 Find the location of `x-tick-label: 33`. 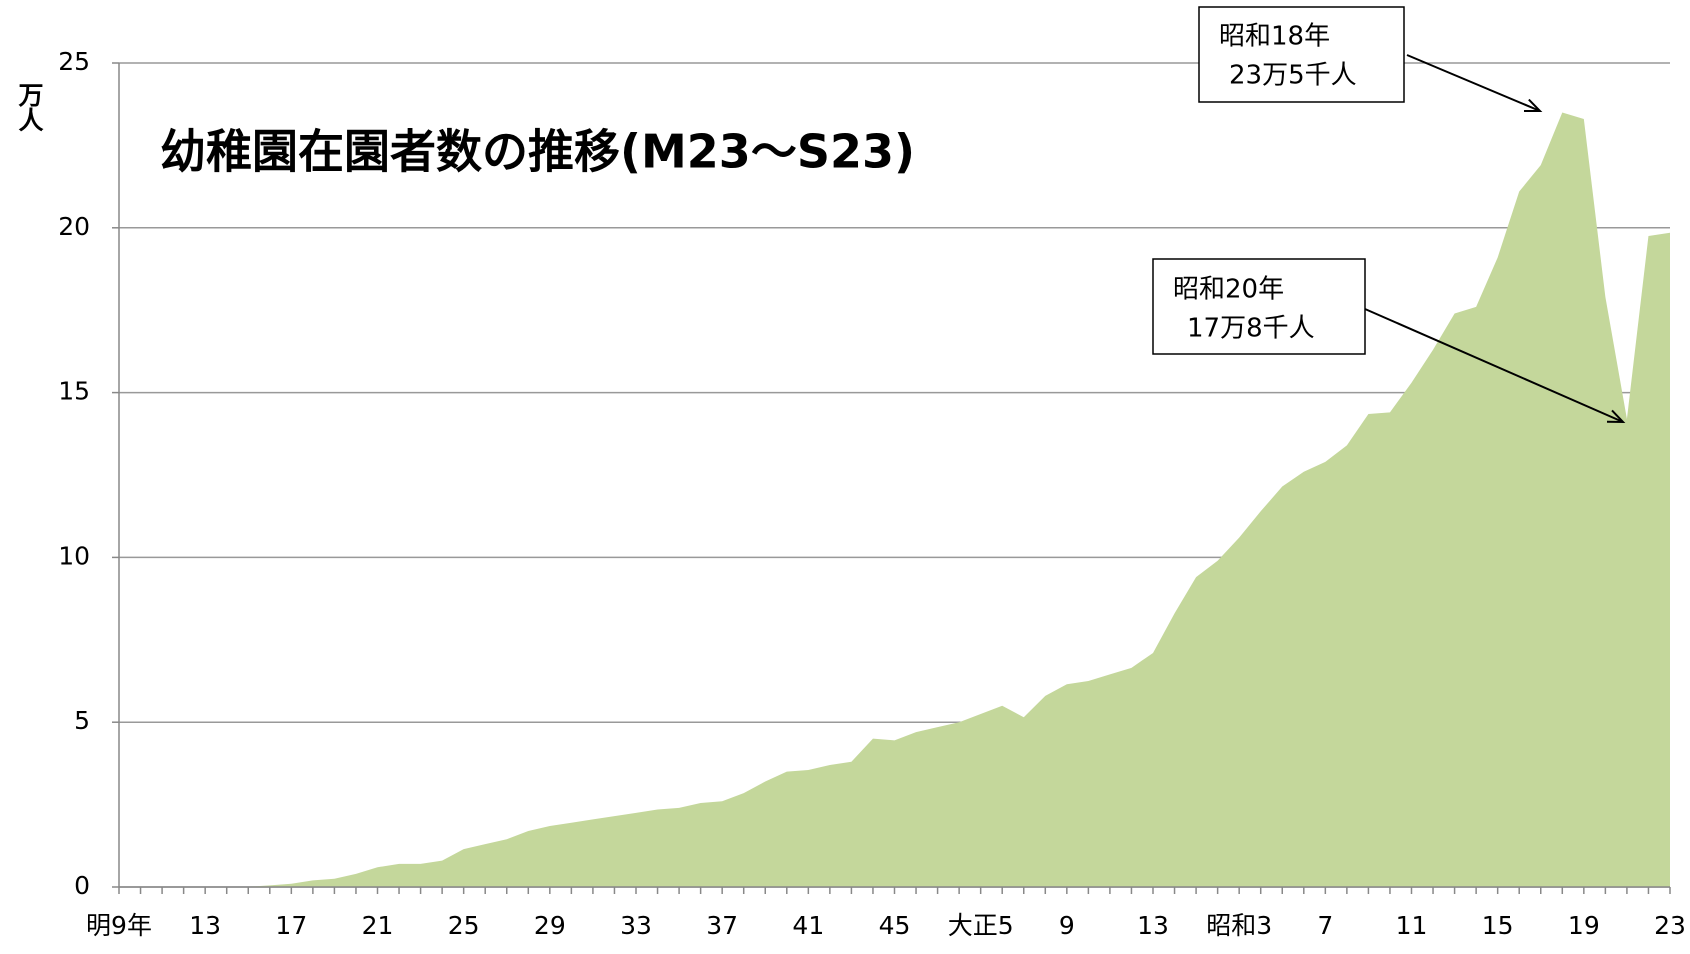

x-tick-label: 33 is located at coordinates (636, 925).